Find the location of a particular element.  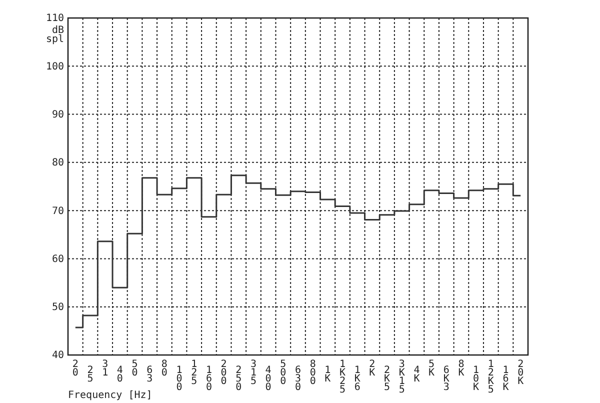

x-tick-label: 125 is located at coordinates (194, 373).